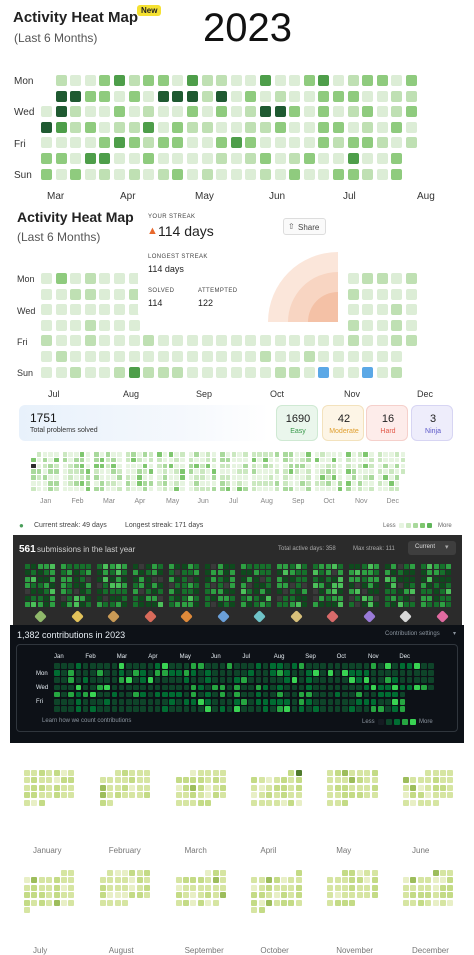 This screenshot has height=955, width=474. What do you see at coordinates (432, 548) in the screenshot?
I see `year-dropdown: Current ▾` at bounding box center [432, 548].